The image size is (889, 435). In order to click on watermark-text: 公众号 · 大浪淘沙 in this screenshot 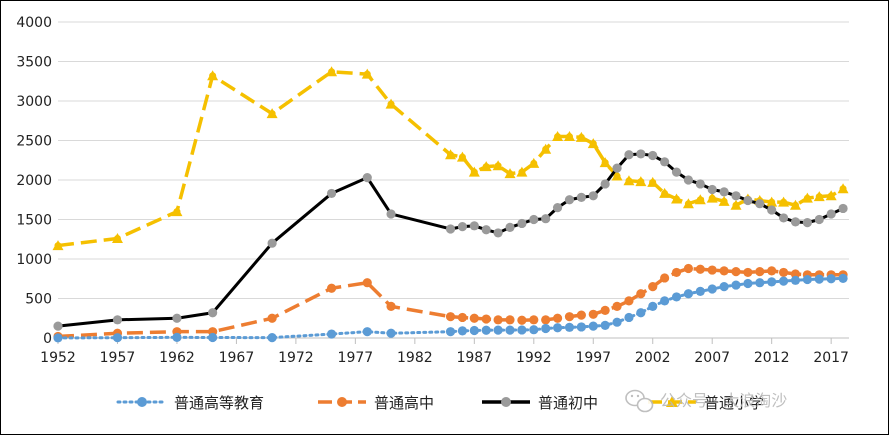, I will do `click(723, 400)`.